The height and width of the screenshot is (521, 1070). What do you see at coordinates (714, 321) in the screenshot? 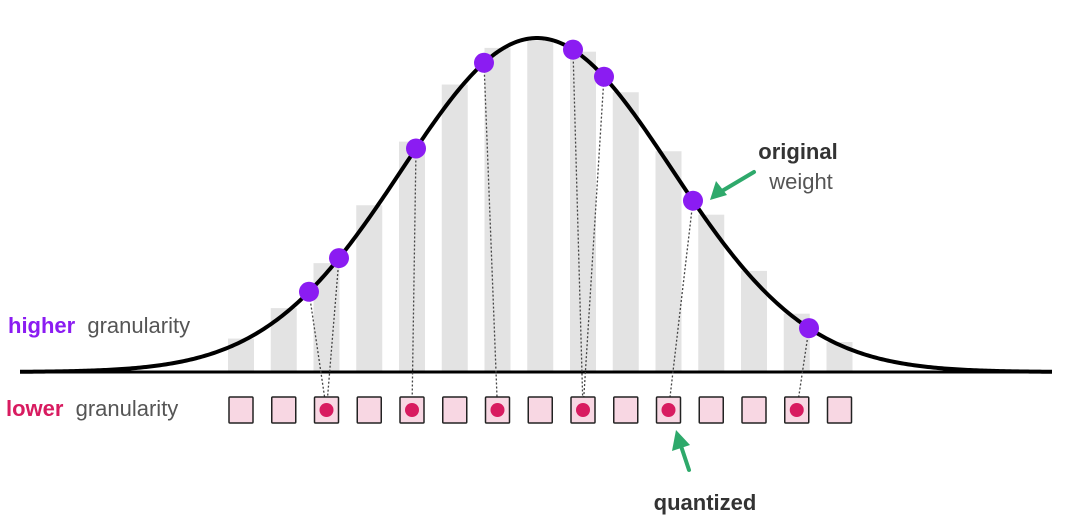
I see `annotation-arrows` at bounding box center [714, 321].